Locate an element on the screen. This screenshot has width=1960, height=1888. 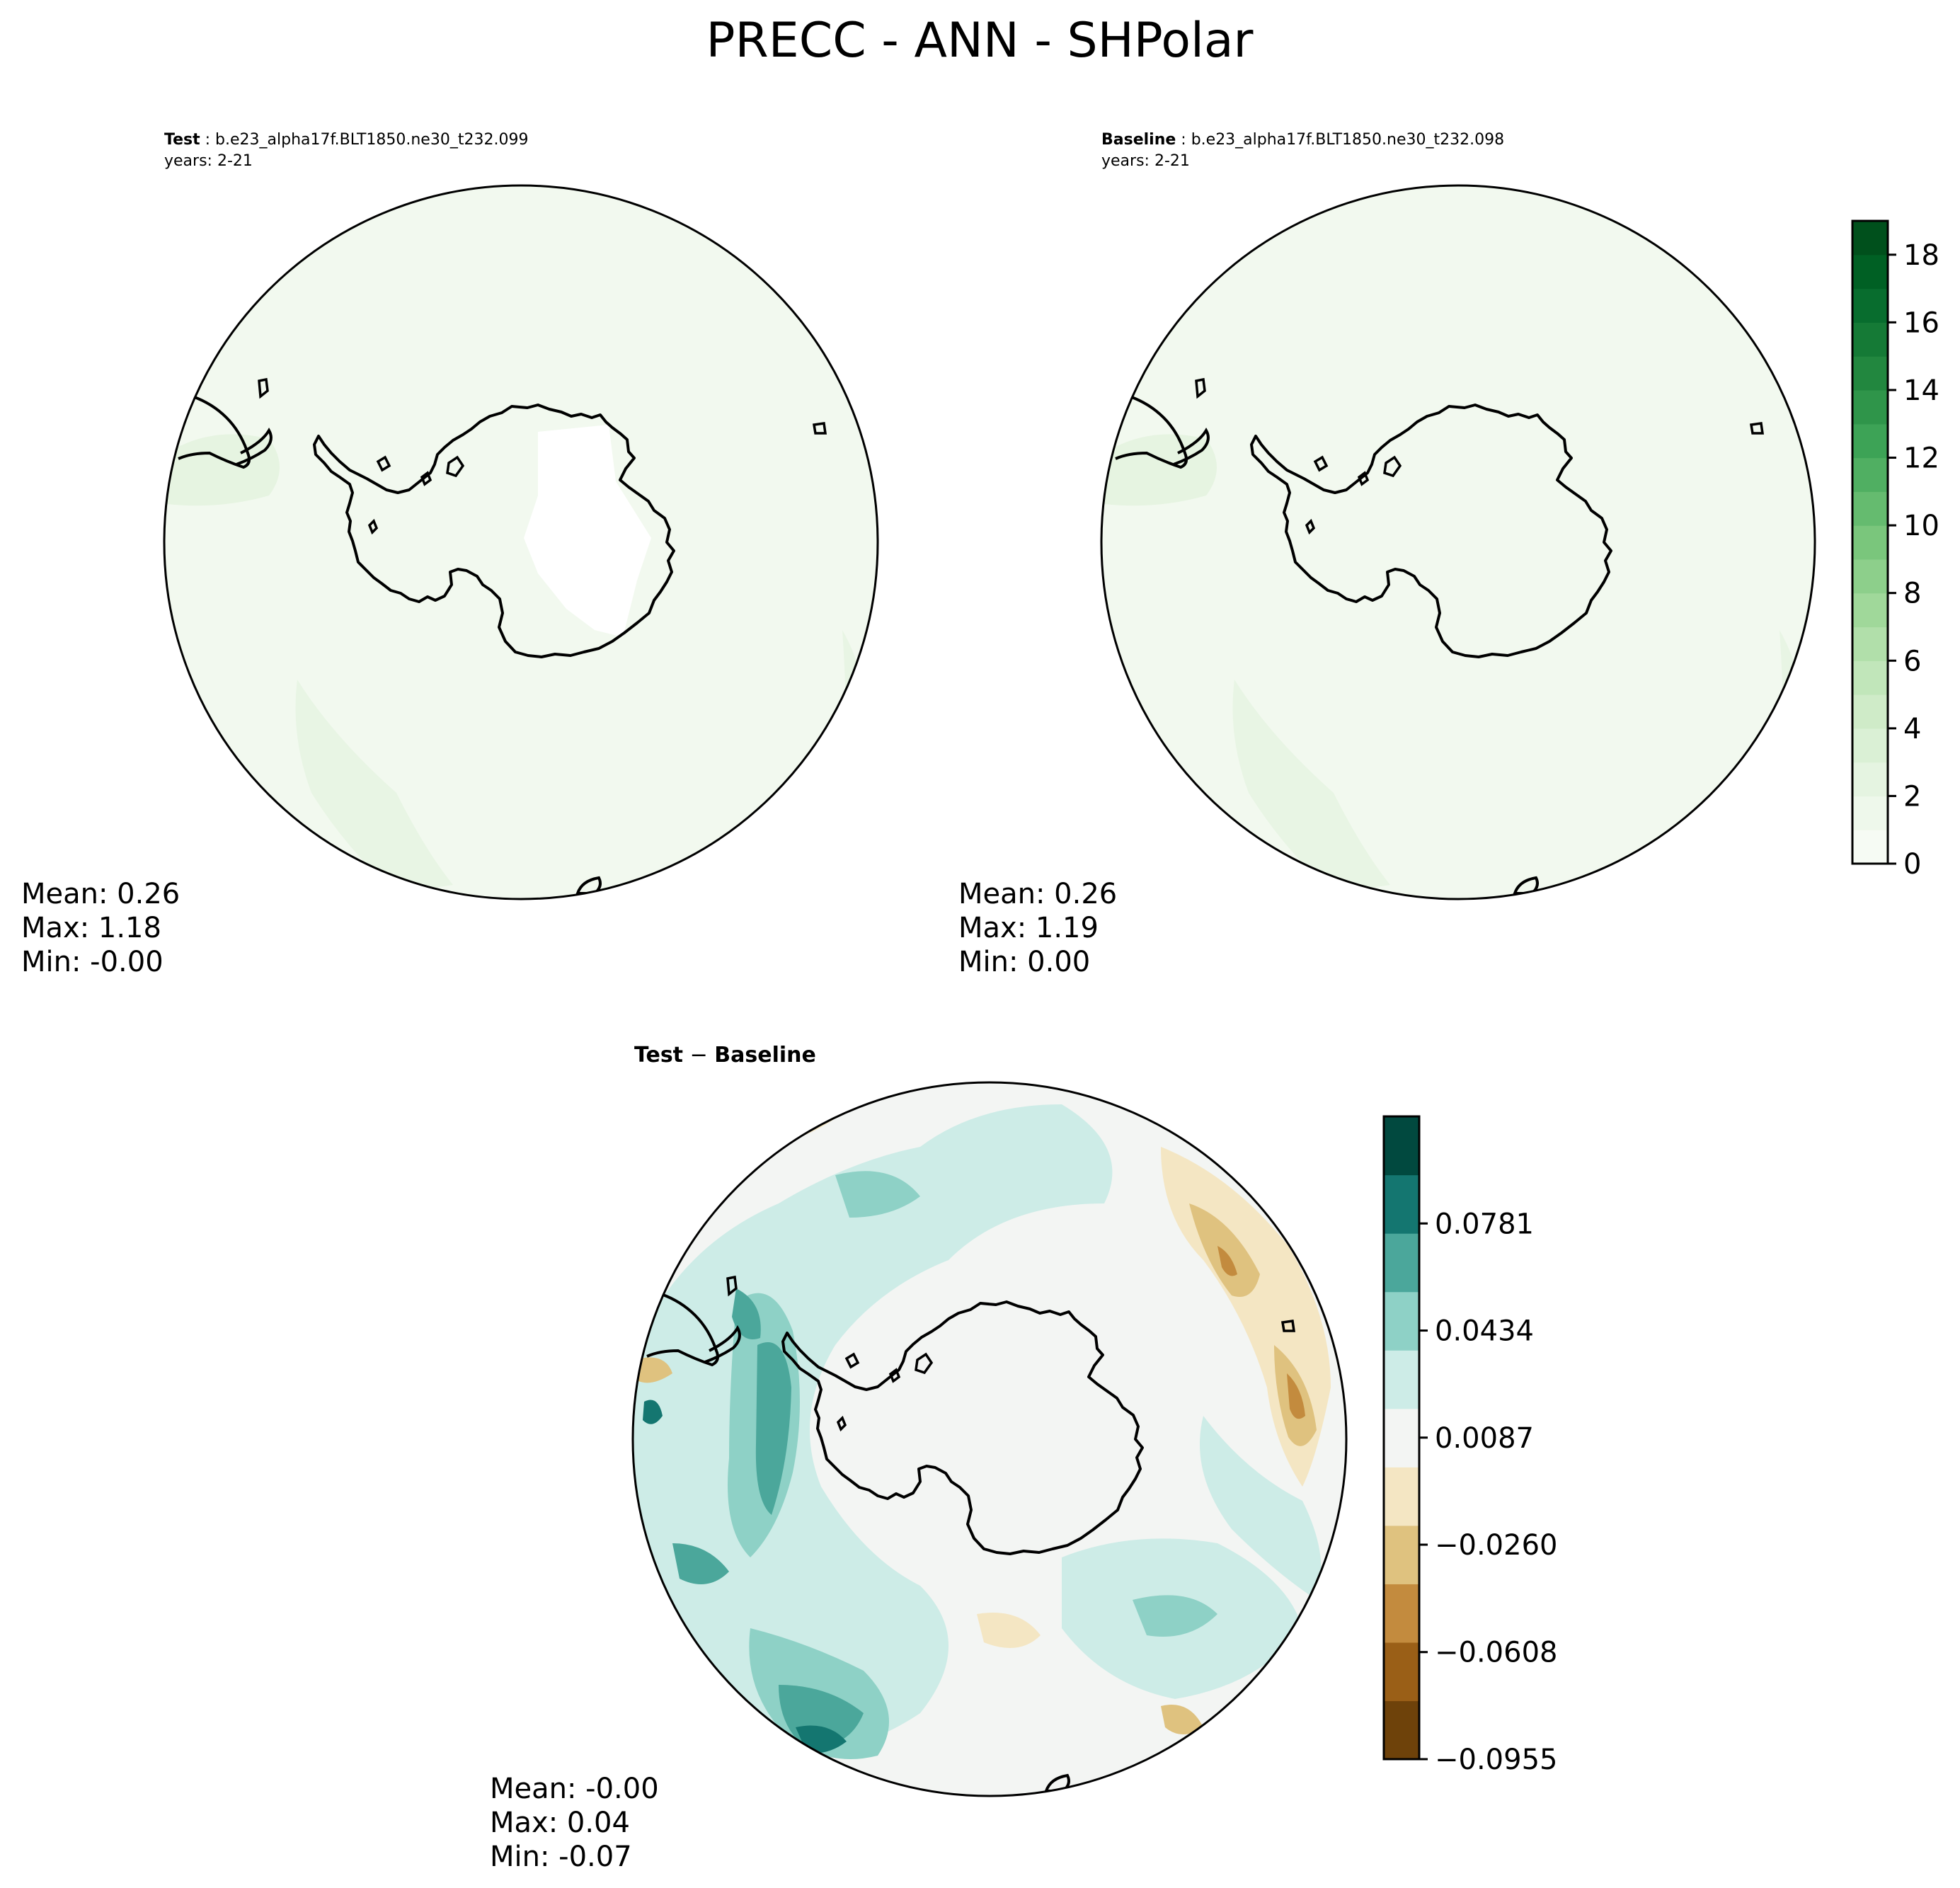
test-map-shade-west is located at coordinates (223, 470).